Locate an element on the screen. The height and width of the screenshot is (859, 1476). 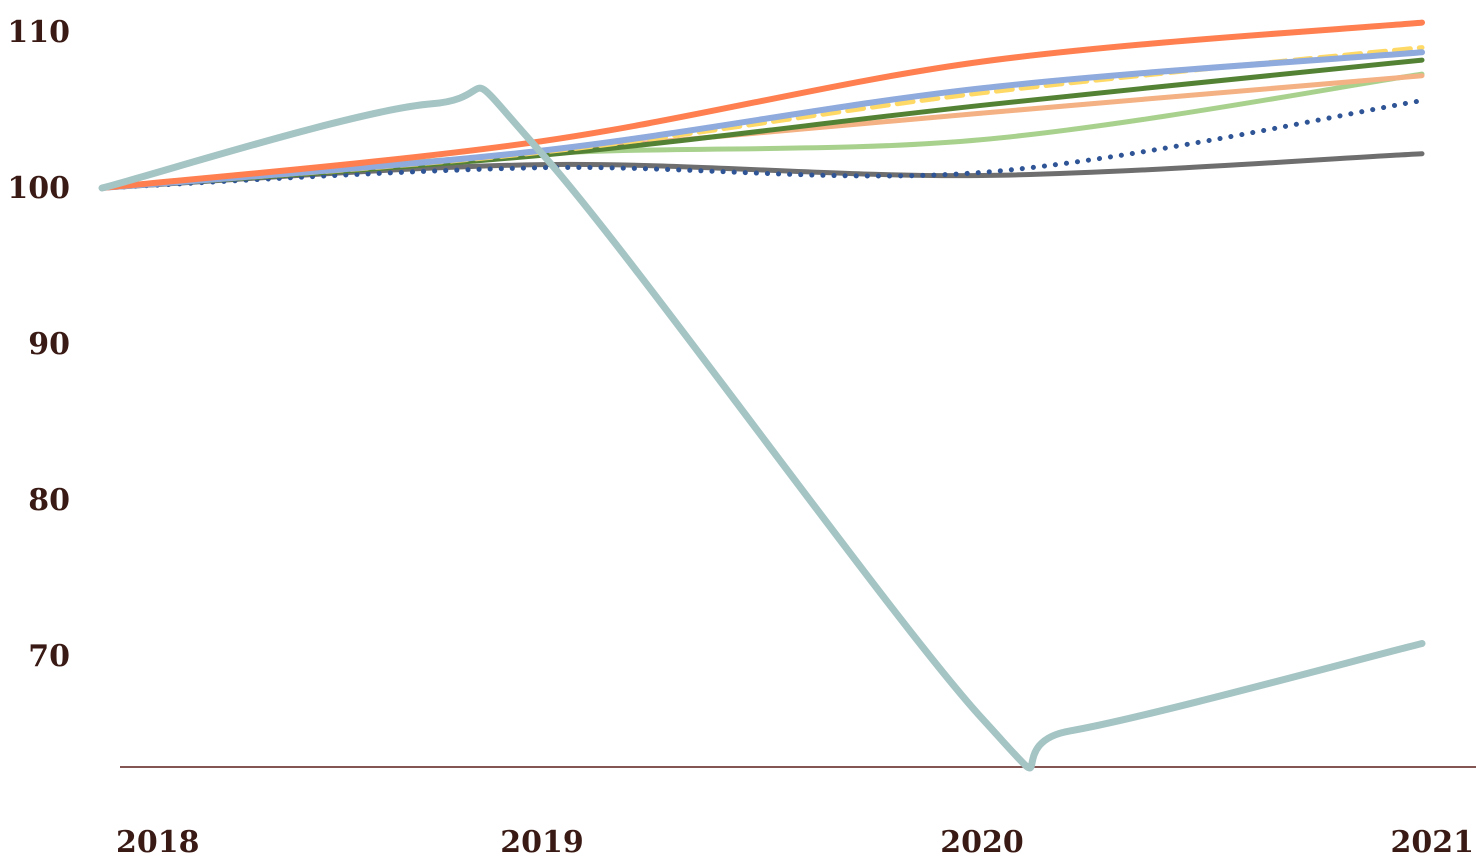
y-tick-label: 100 is located at coordinates (38, 188).